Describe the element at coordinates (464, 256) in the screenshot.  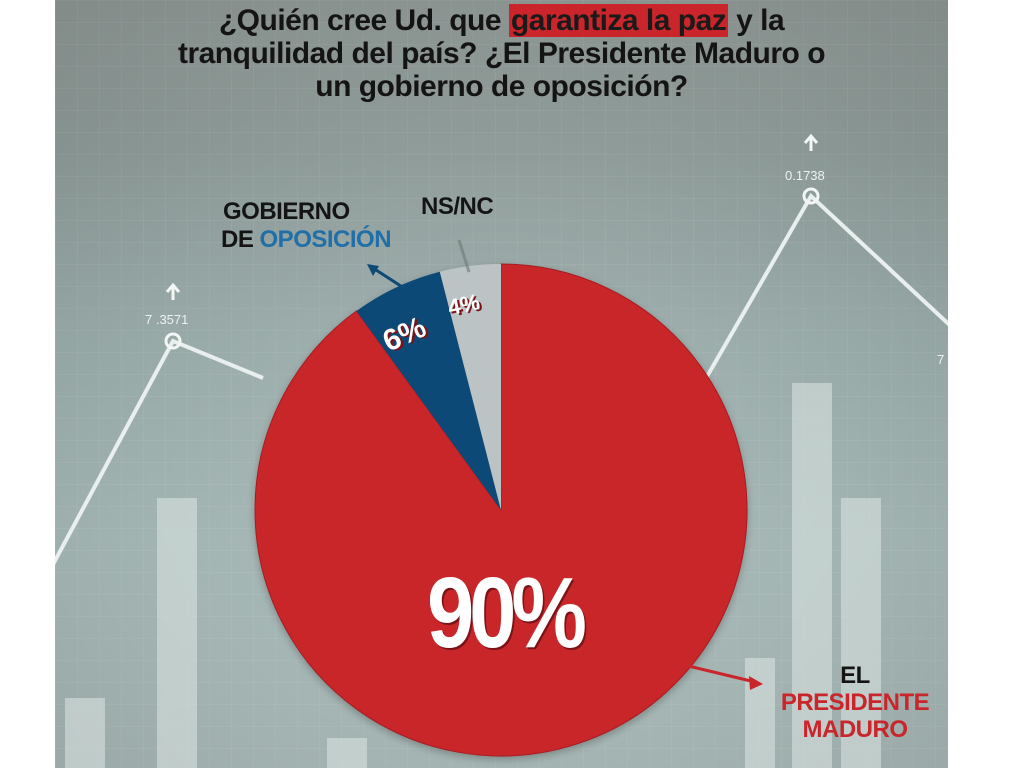
I see `arrow-nsnc-icon` at that location.